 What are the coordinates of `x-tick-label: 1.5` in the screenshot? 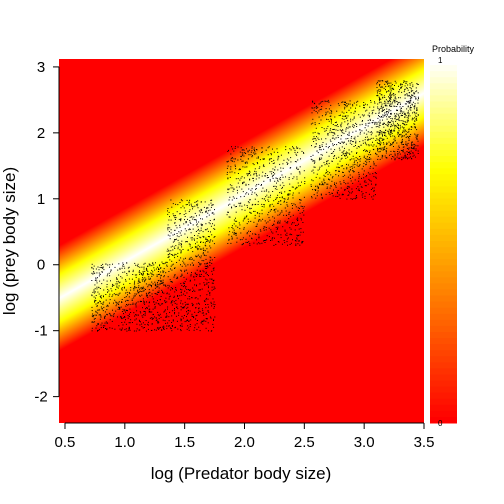 It's located at (184, 442).